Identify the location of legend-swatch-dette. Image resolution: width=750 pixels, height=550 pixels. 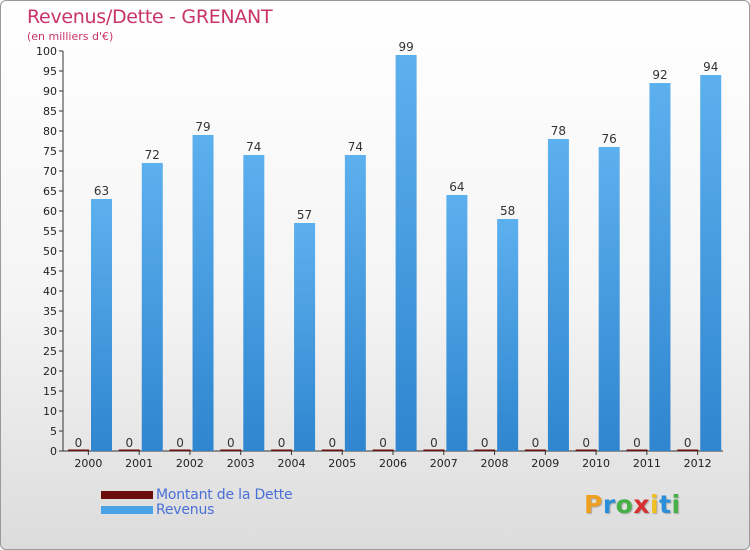
(127, 495).